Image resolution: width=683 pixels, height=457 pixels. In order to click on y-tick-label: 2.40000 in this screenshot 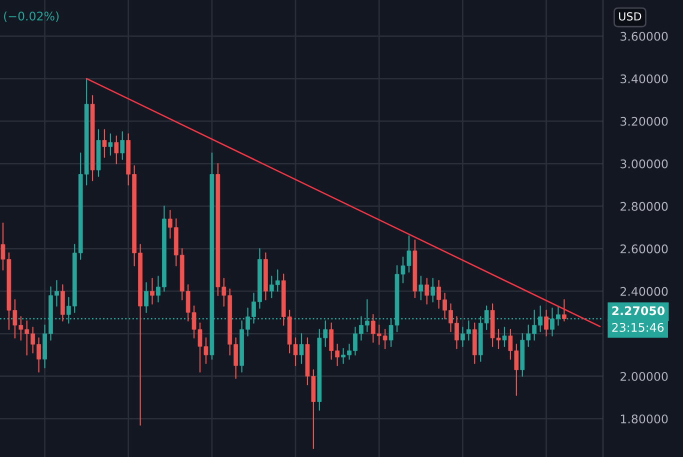, I will do `click(644, 291)`.